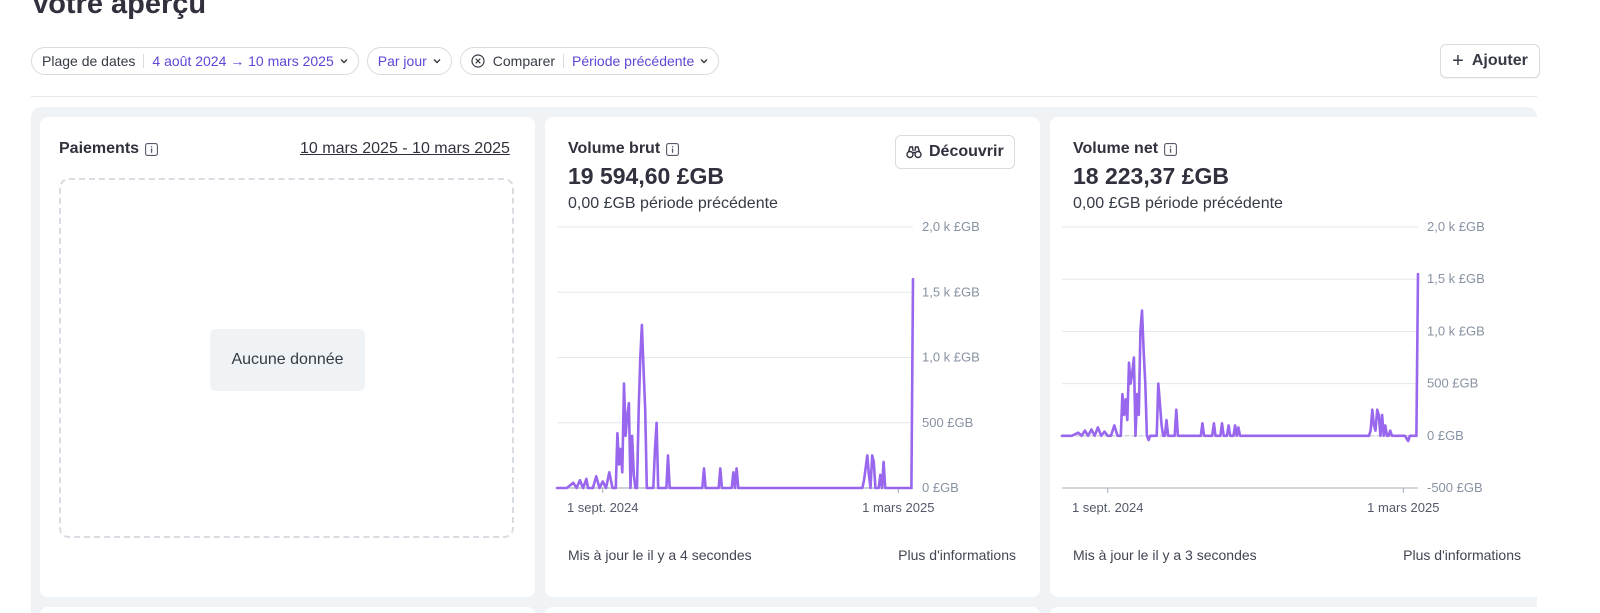 This screenshot has width=1600, height=613. Describe the element at coordinates (1462, 555) in the screenshot. I see `net-volume-more-info-link: Plus d'informations` at that location.